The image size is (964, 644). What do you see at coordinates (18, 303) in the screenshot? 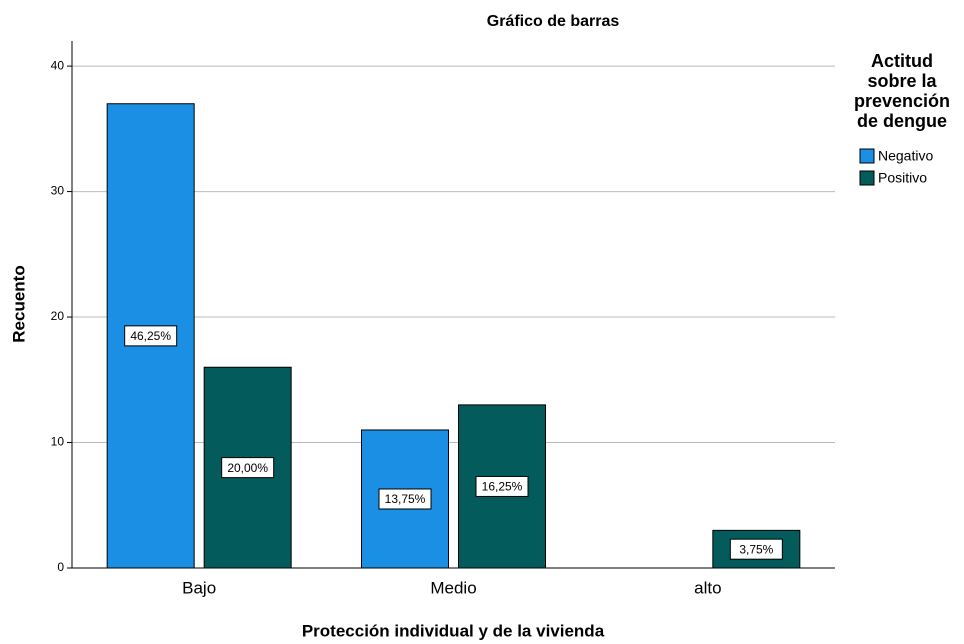
I see `y-axis-label: Recuento` at bounding box center [18, 303].